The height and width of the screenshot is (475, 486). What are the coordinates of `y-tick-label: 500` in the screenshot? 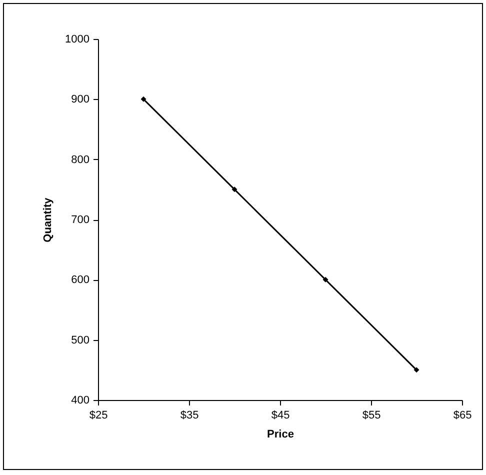 It's located at (80, 340).